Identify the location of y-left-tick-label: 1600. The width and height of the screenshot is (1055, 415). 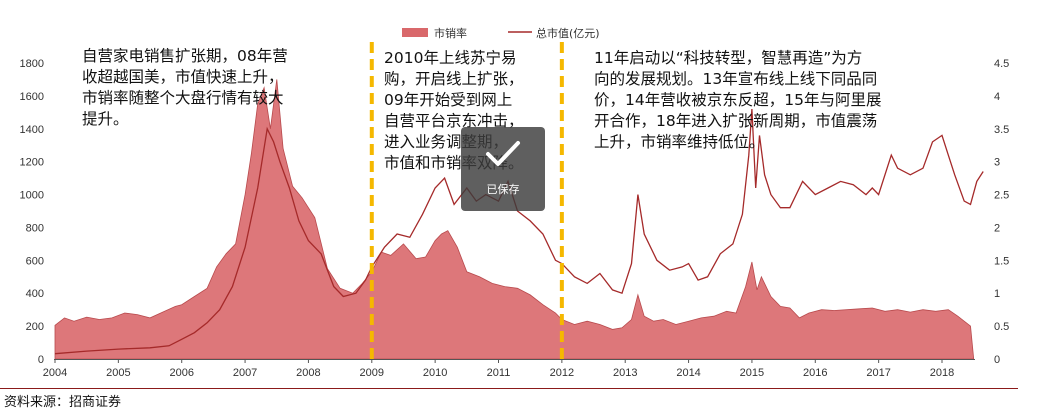
(32, 97).